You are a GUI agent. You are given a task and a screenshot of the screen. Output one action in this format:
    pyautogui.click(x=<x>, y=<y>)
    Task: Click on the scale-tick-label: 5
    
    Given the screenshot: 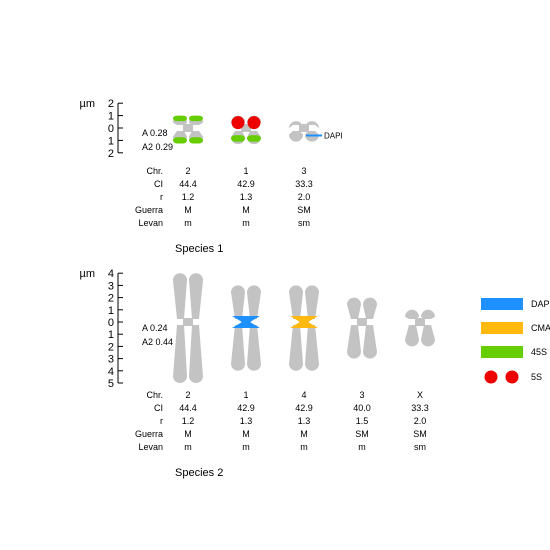 What is the action you would take?
    pyautogui.click(x=111, y=384)
    